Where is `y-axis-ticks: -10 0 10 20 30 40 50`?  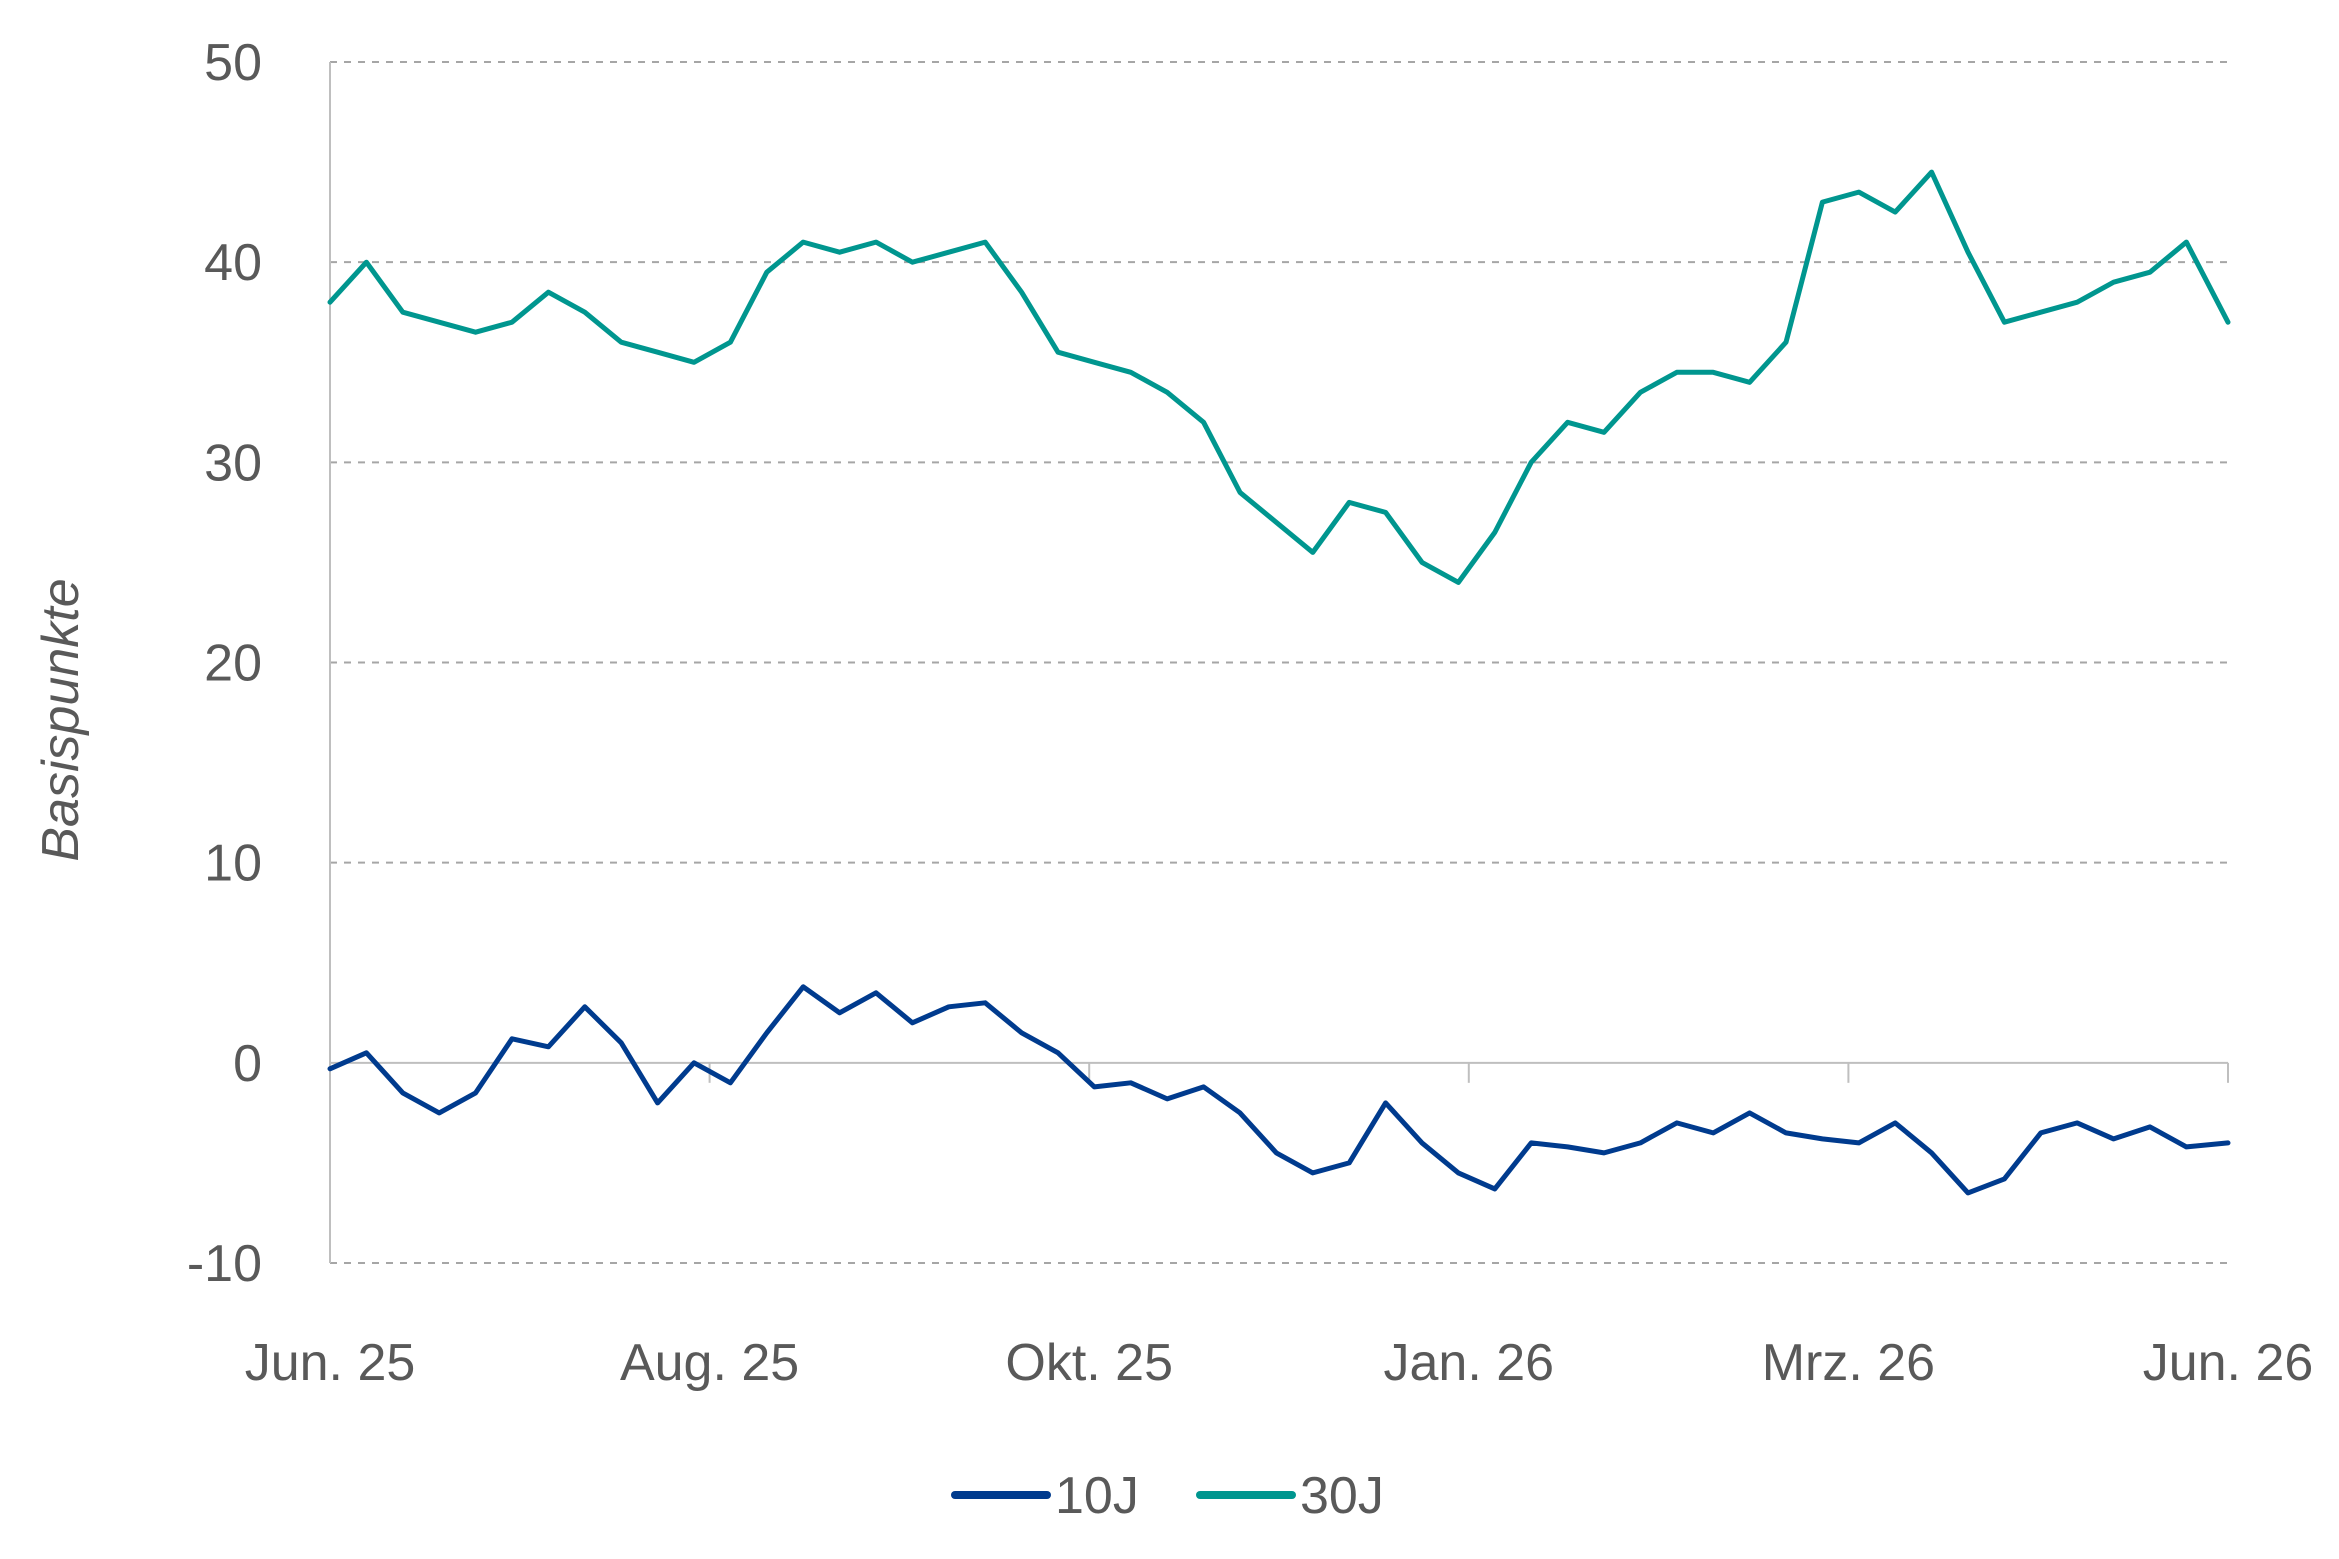
y-axis-ticks: -10 0 10 20 30 40 50 is located at coordinates (224, 663).